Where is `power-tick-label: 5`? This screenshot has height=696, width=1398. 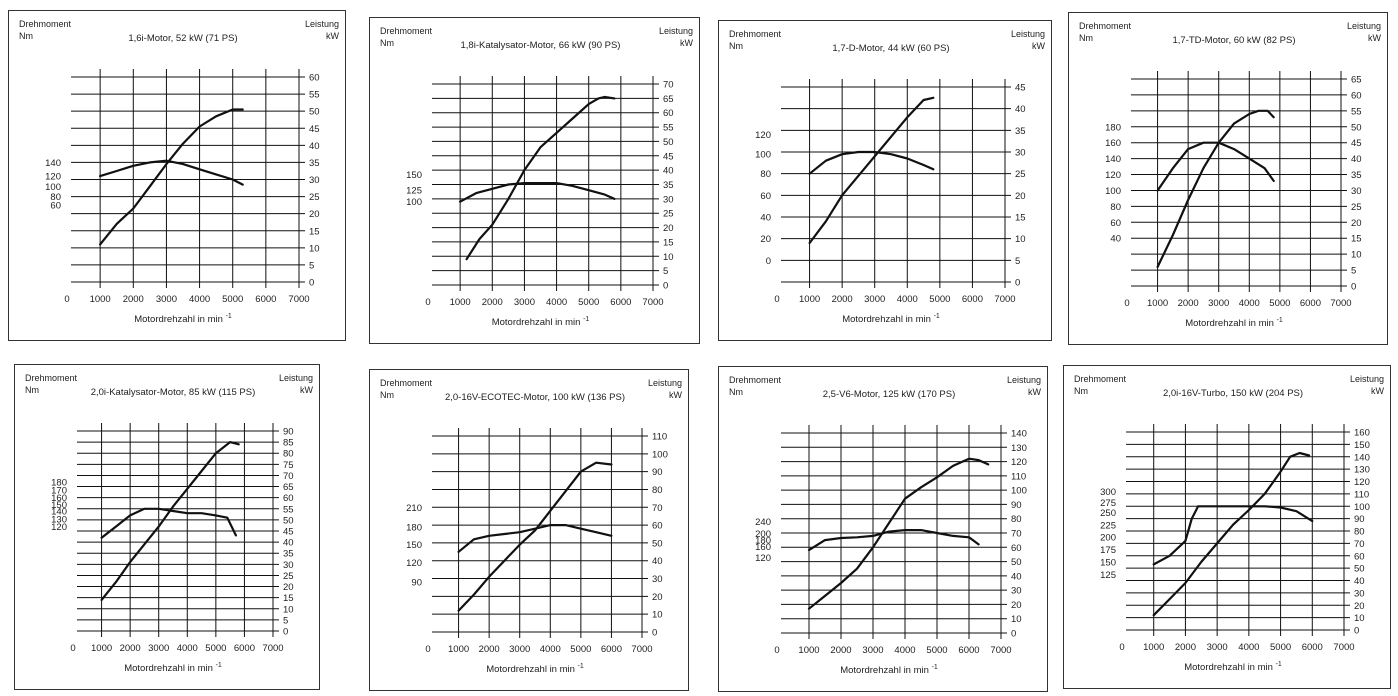 power-tick-label: 5 is located at coordinates (285, 620).